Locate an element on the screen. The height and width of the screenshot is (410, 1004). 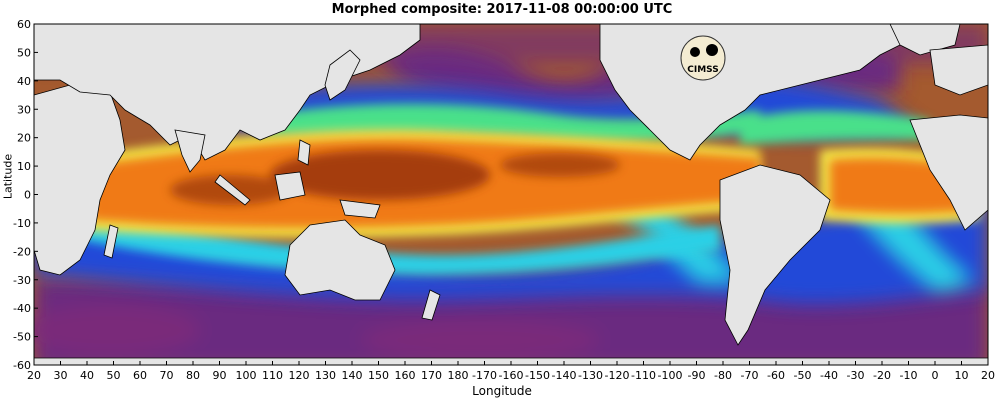
y-tick-label: 30 is located at coordinates (24, 109).